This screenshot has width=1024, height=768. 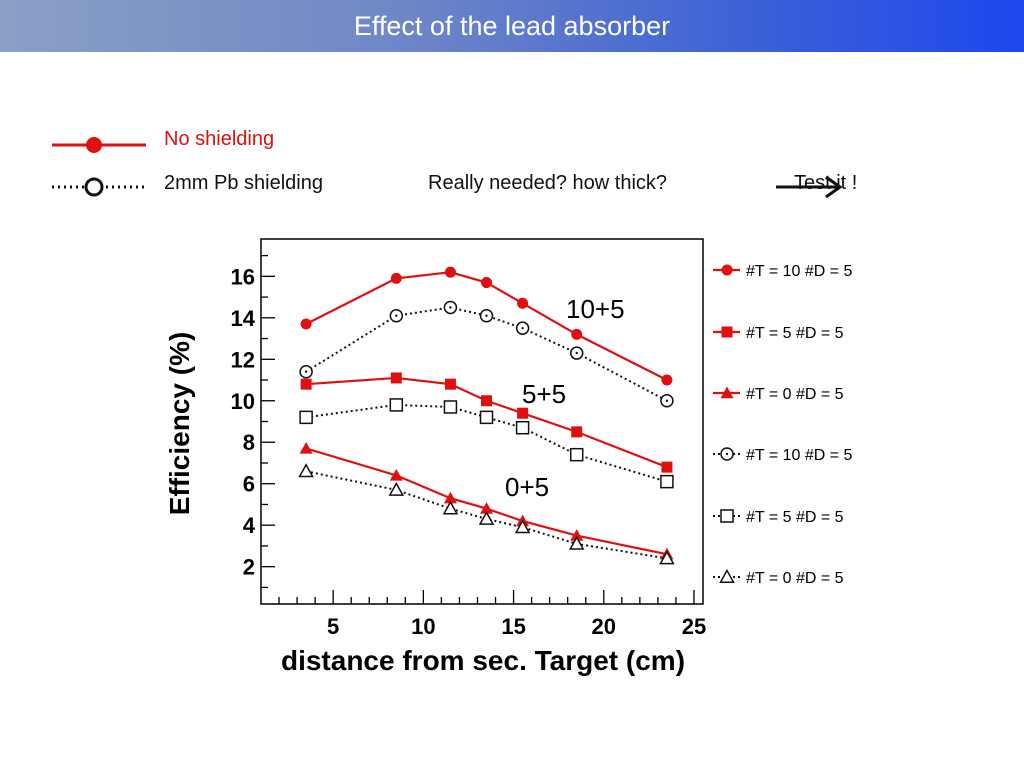 I want to click on pb-shielding-marker-sample, so click(x=94, y=187).